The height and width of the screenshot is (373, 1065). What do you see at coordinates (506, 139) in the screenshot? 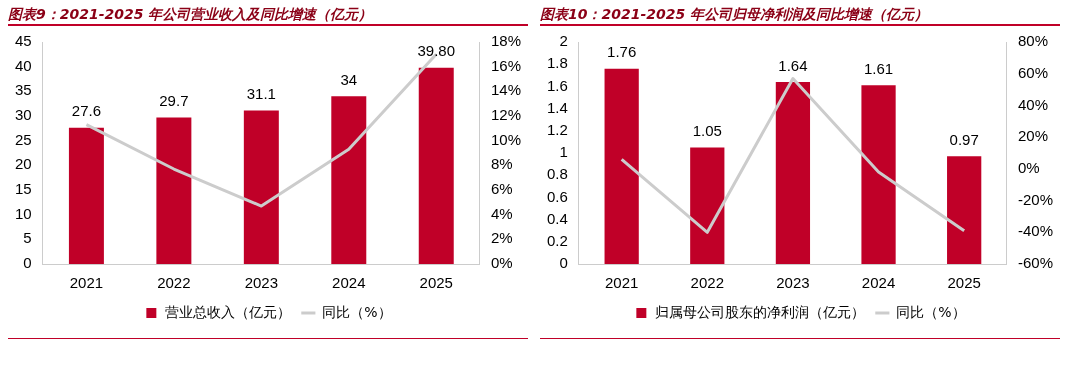
I see `y2-tick-label: 10%` at bounding box center [506, 139].